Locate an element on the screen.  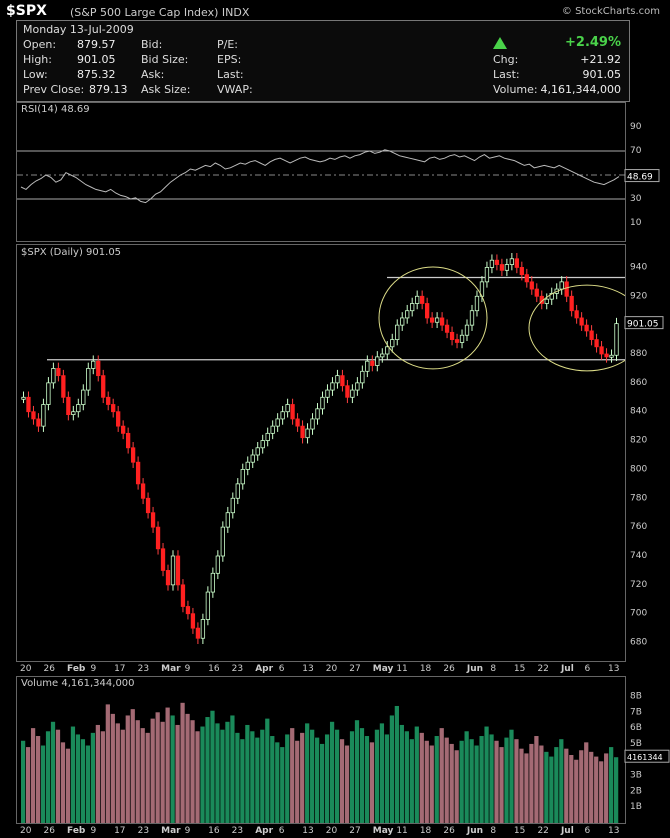
eps-label: EPS: is located at coordinates (229, 59).